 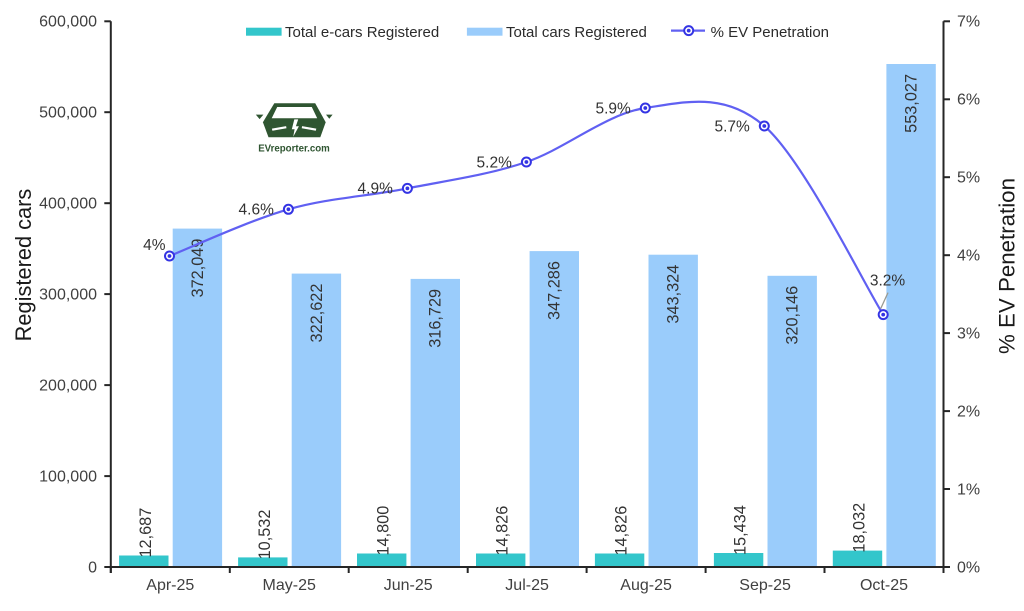 I want to click on svg-text: 372,049, so click(x=198, y=268).